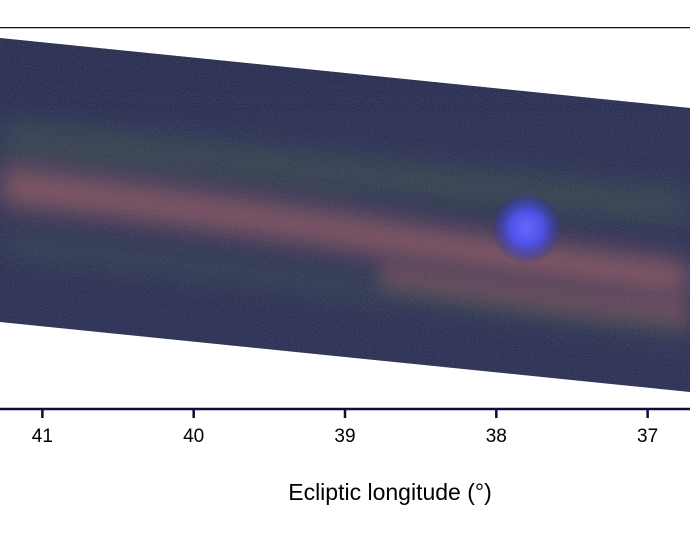 The width and height of the screenshot is (690, 550). What do you see at coordinates (526, 228) in the screenshot?
I see `bright-source` at bounding box center [526, 228].